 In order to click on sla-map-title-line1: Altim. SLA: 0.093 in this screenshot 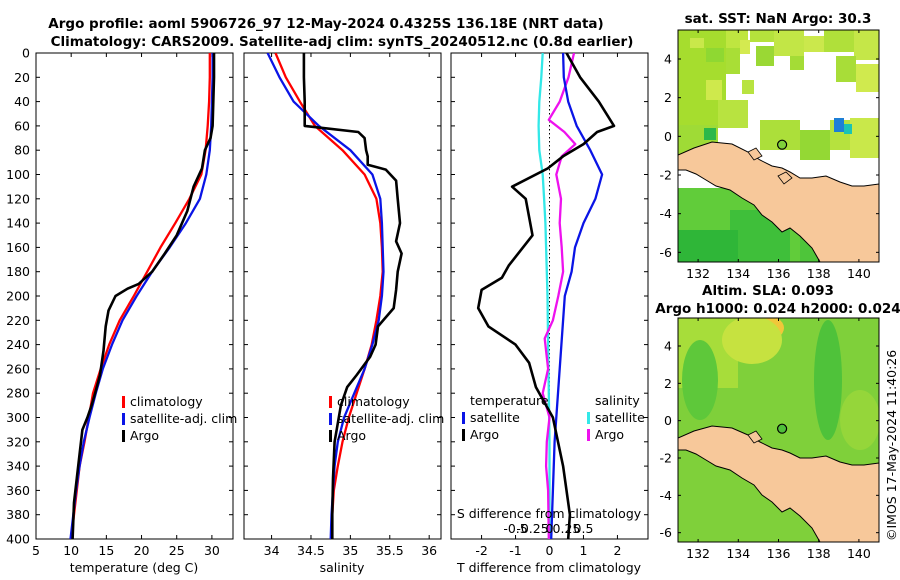, I will do `click(768, 291)`.